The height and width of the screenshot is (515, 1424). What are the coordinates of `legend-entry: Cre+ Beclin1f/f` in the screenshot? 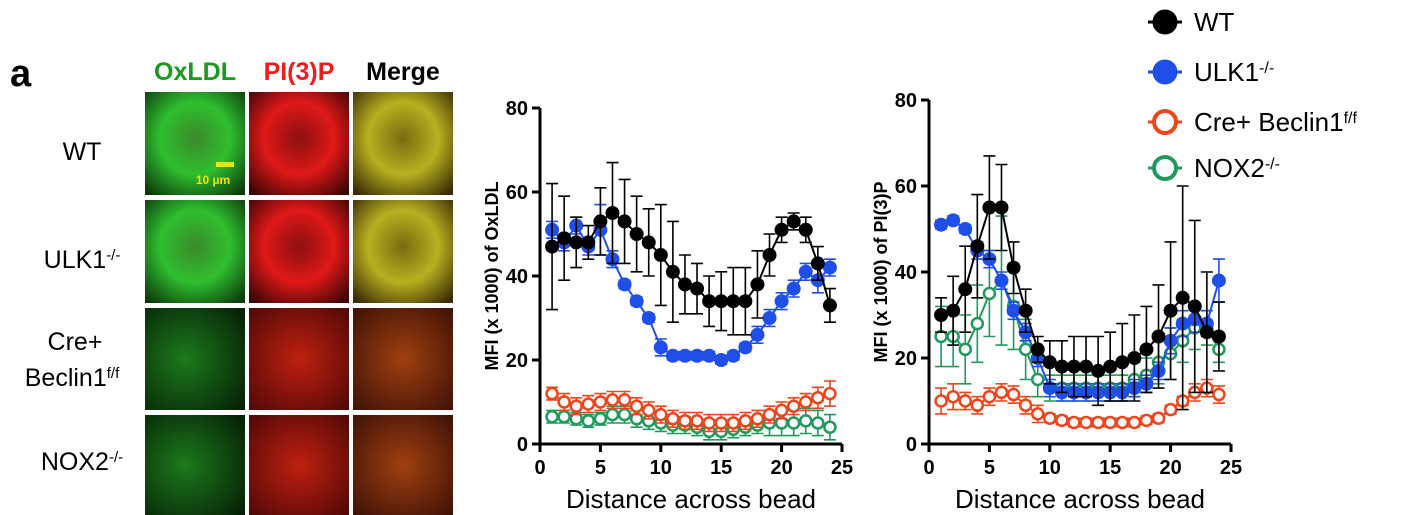 It's located at (1275, 122).